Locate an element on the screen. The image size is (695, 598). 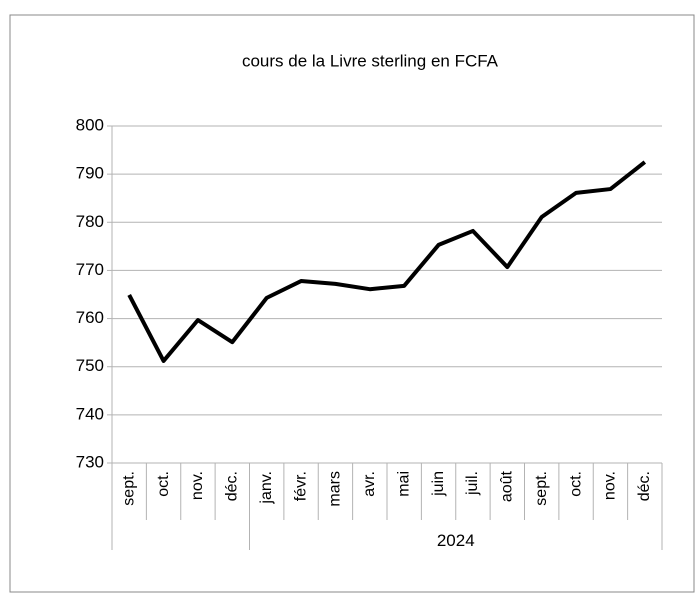
x-tick-label: avr. is located at coordinates (369, 484).